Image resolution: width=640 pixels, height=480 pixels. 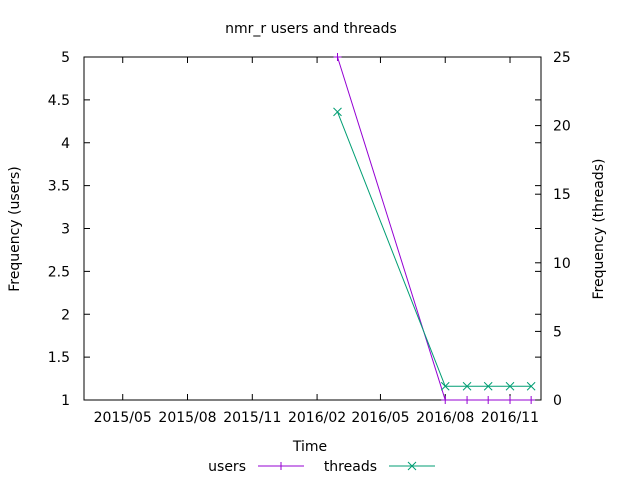 I want to click on y-right-axis: 0 5 10 15 20 25, so click(x=553, y=229).